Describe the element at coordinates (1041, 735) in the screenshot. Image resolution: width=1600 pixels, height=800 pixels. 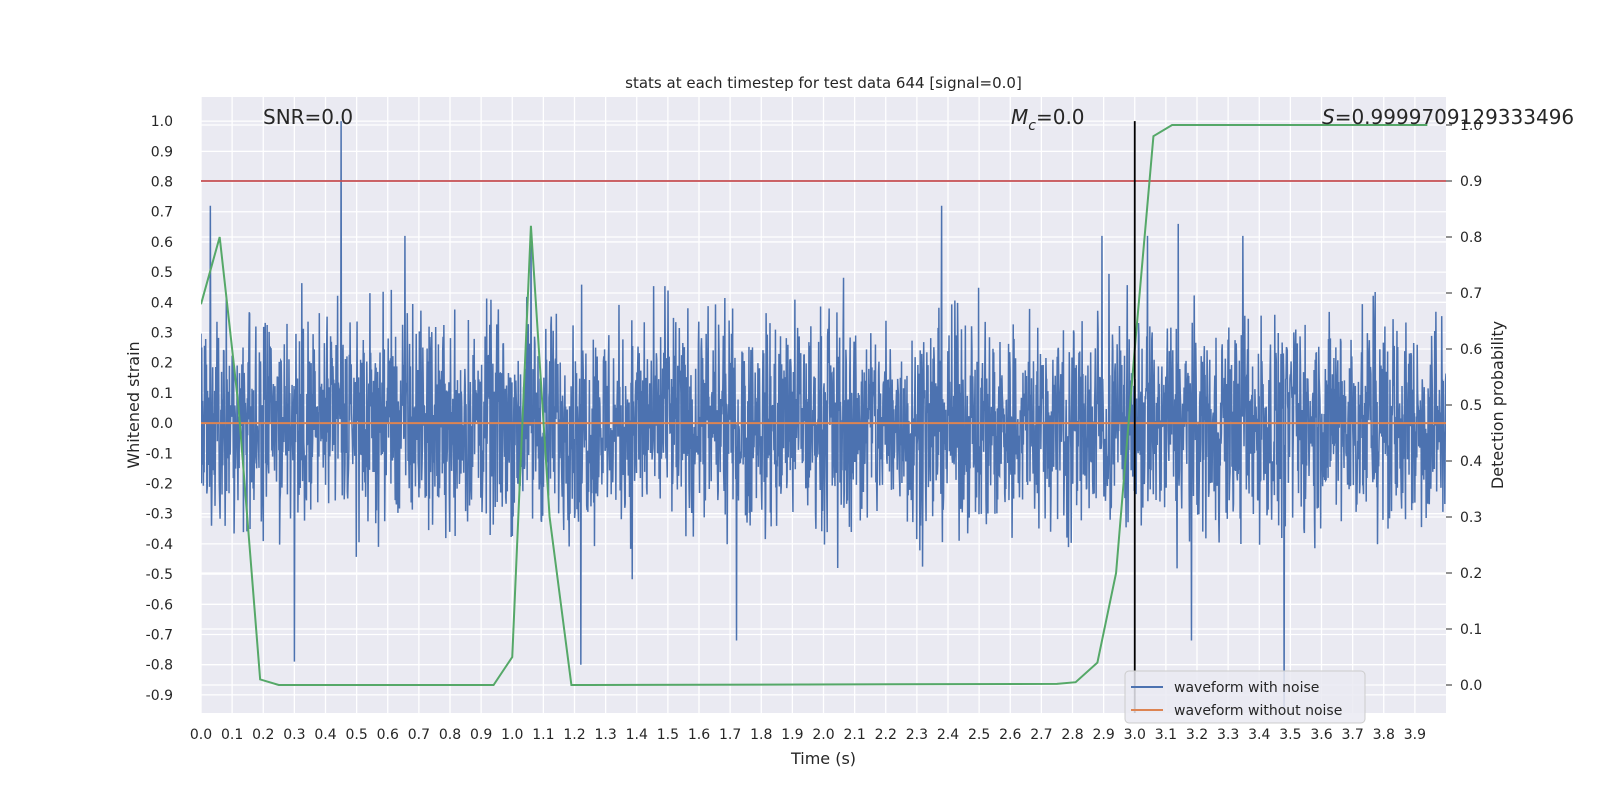
I see `x-tick-label: 2.7` at that location.